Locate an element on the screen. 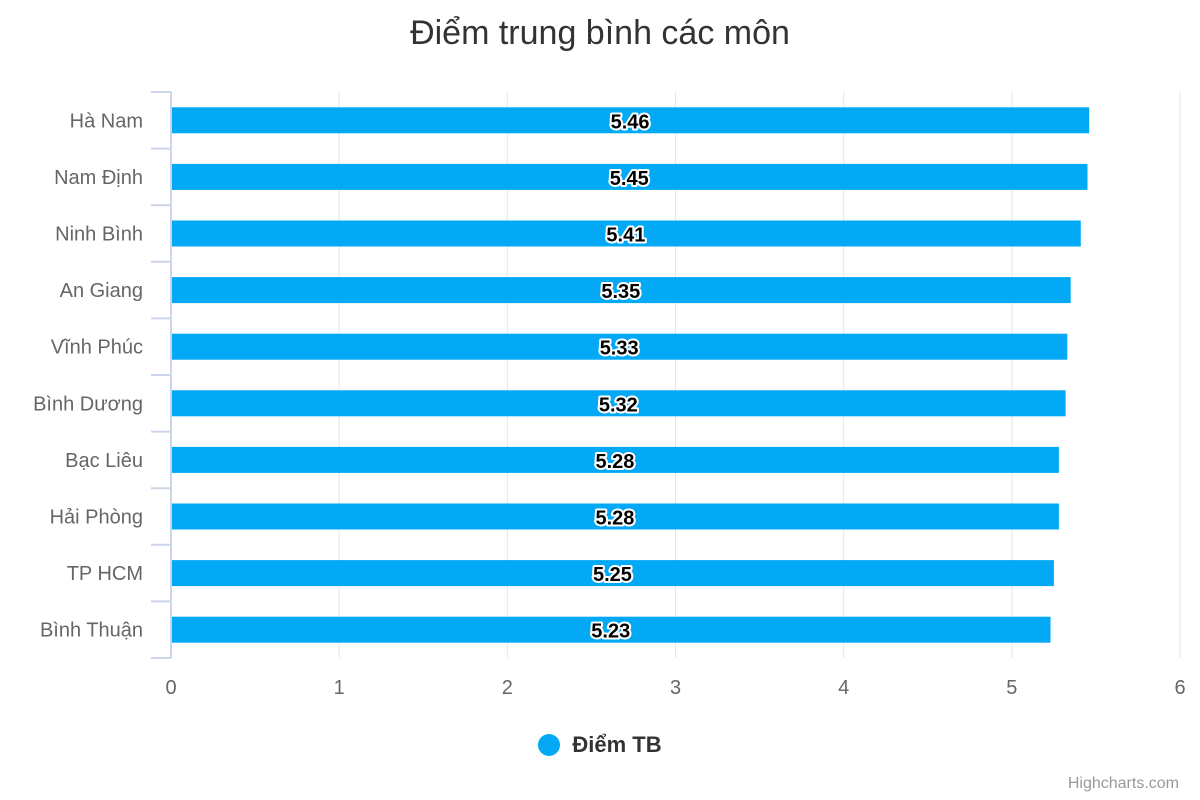 The image size is (1200, 800). data-label: 5.23 is located at coordinates (610, 632).